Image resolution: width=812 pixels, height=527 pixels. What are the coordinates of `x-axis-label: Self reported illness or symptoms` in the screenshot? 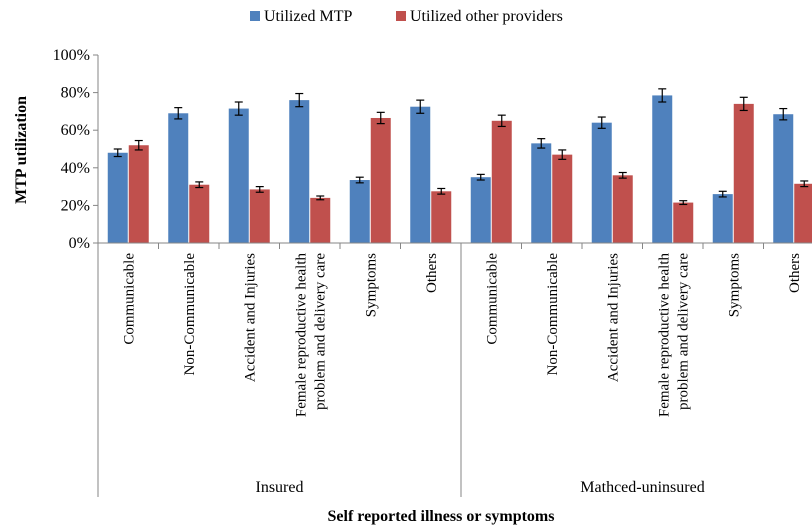 It's located at (441, 516).